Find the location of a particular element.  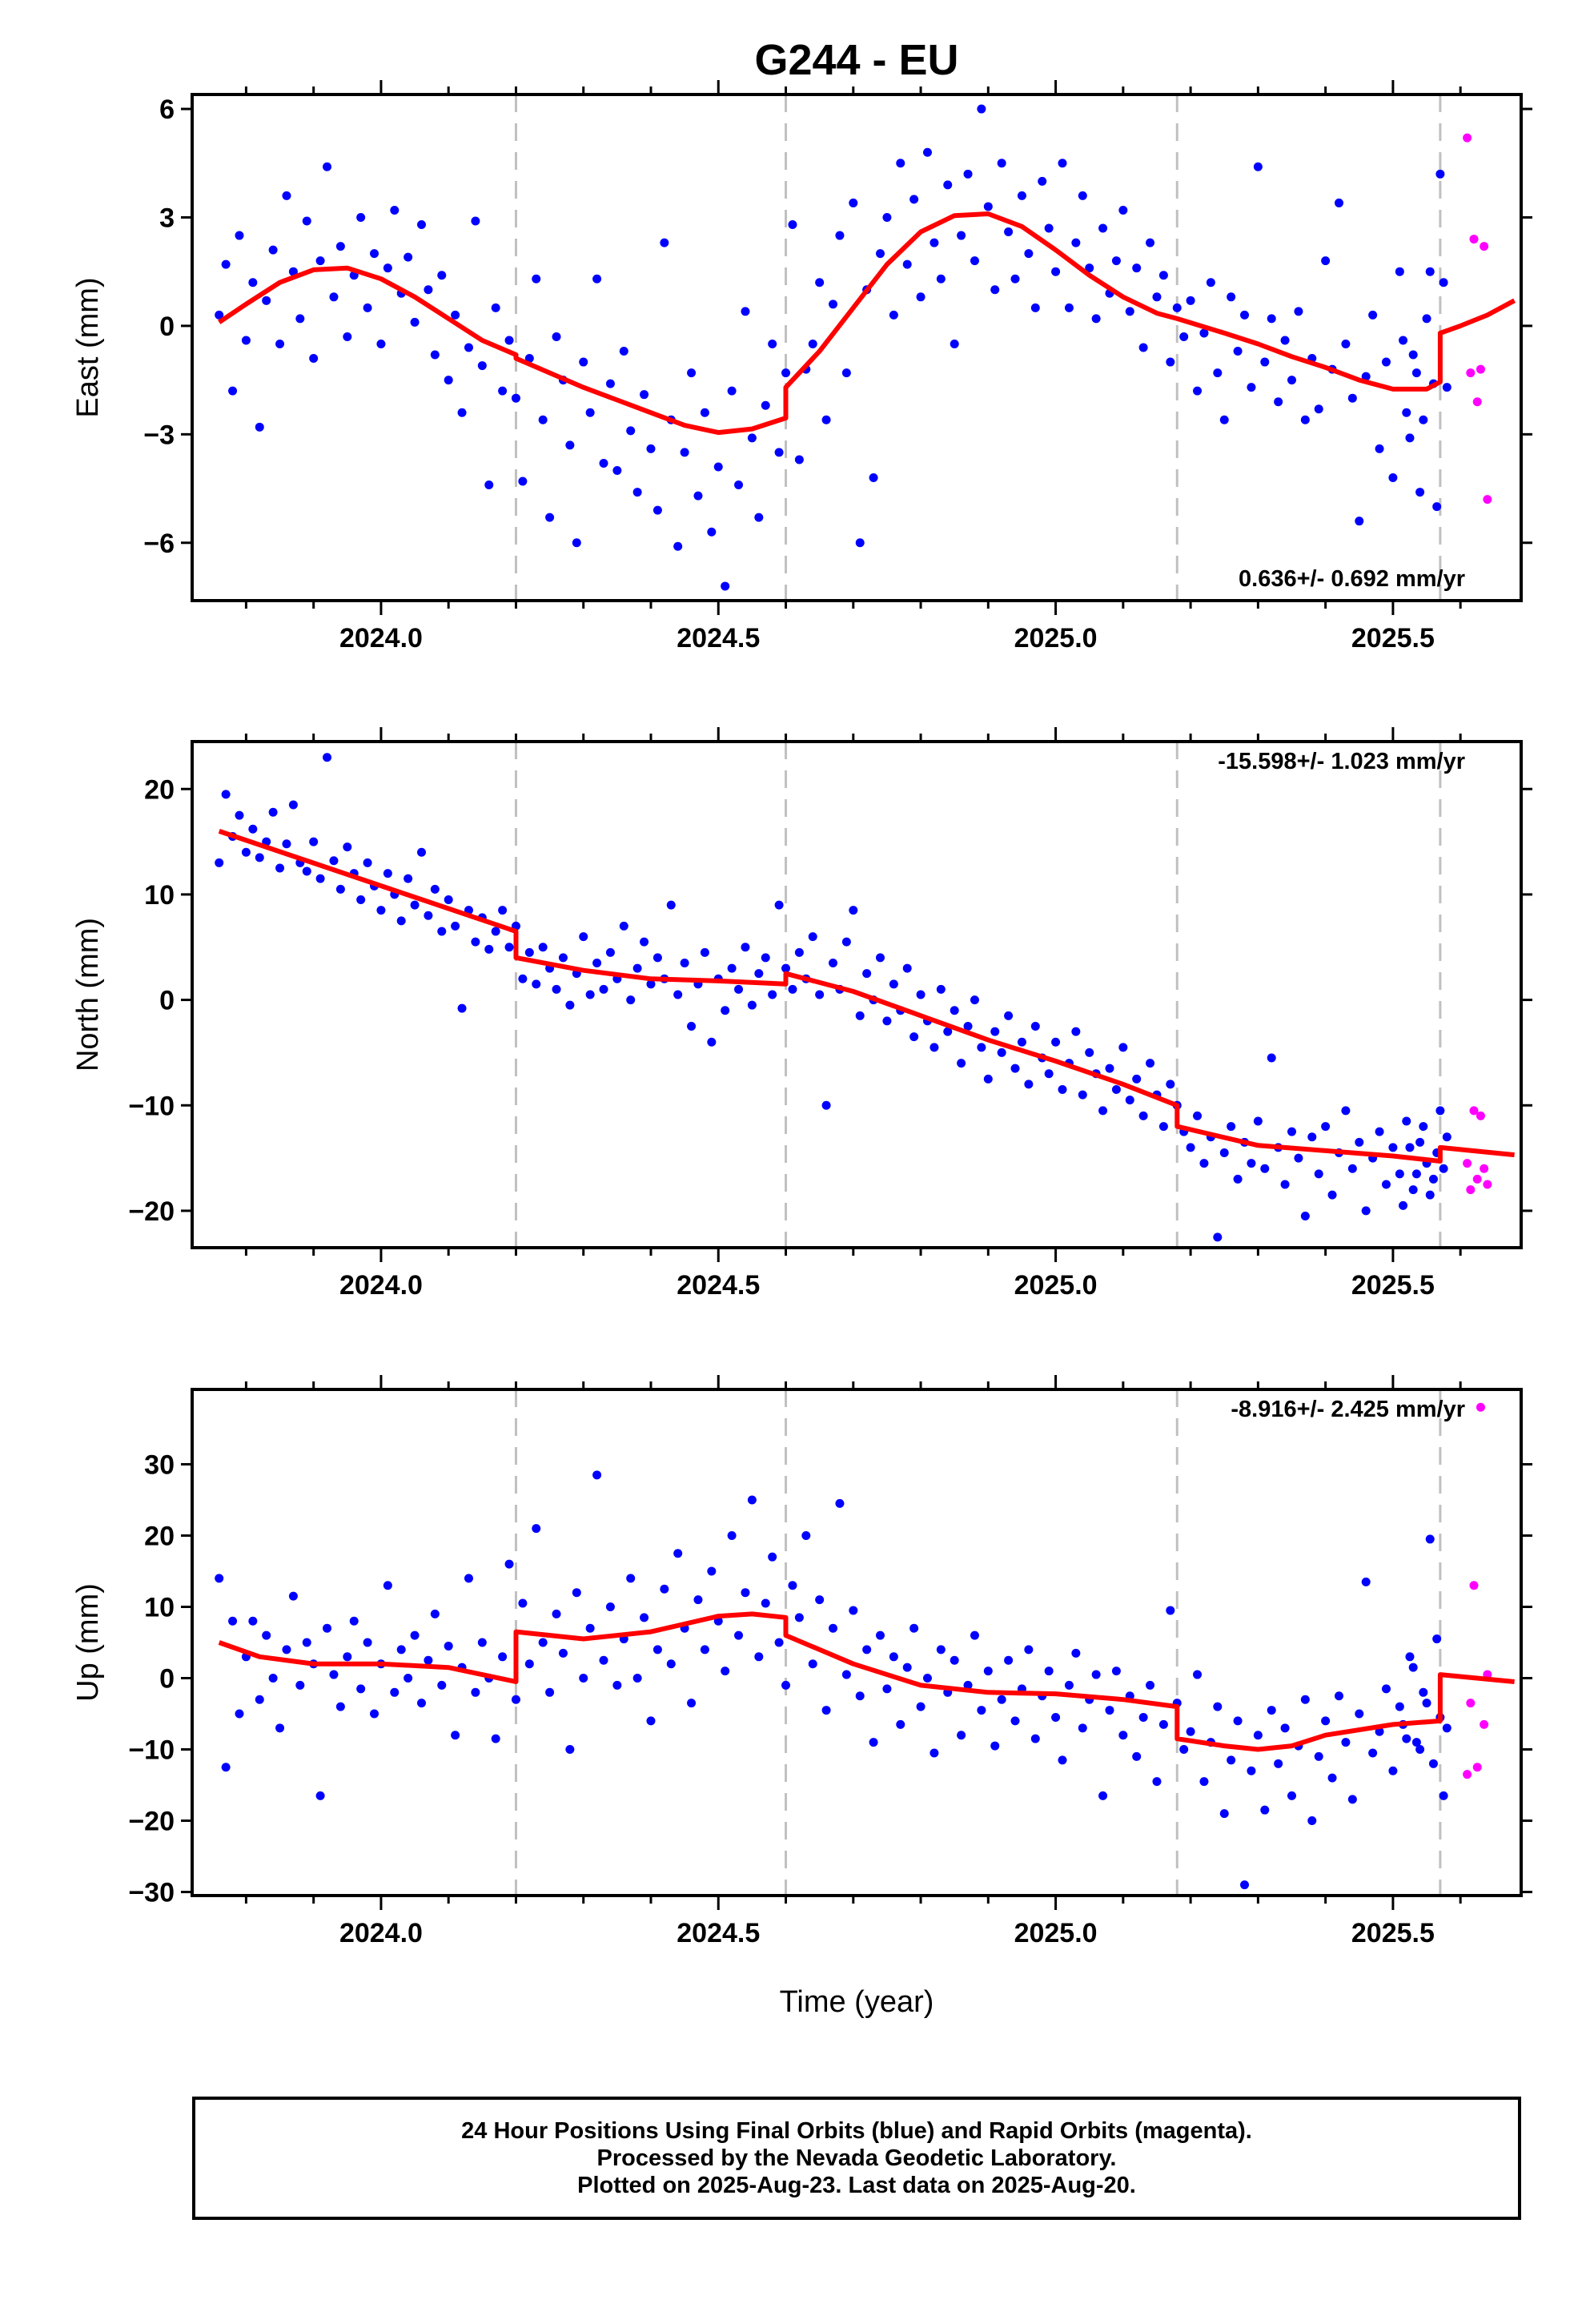

up-y-axis-label: Up (mm) is located at coordinates (88, 1642).